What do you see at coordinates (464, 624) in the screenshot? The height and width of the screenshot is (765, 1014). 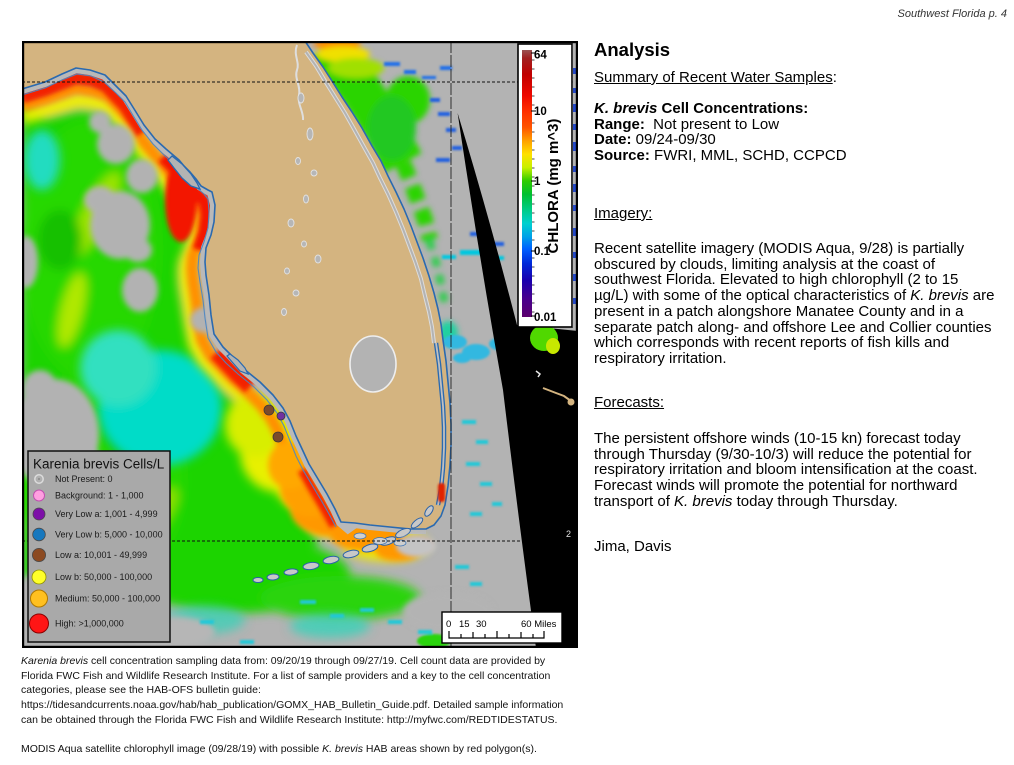 I see `svg-text: 15` at bounding box center [464, 624].